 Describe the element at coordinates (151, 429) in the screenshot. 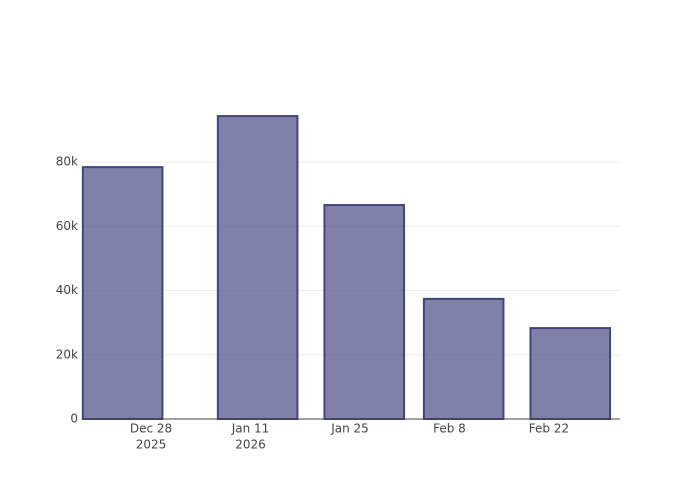

I see `x-tick-label: Dec 28` at that location.